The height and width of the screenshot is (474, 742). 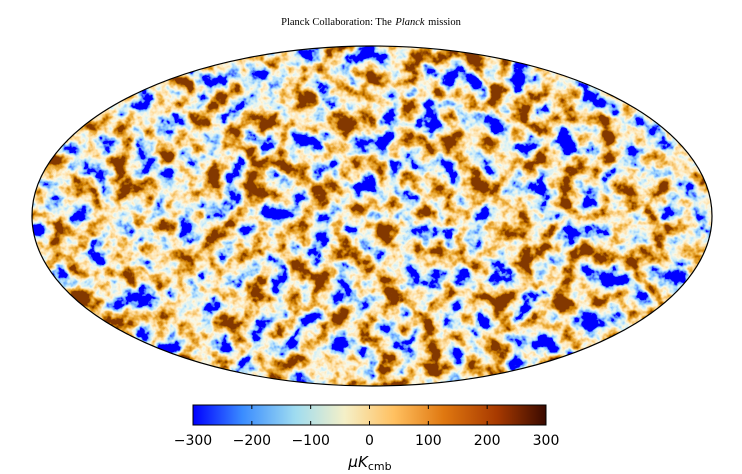 What do you see at coordinates (369, 441) in the screenshot?
I see `tick-label: 0` at bounding box center [369, 441].